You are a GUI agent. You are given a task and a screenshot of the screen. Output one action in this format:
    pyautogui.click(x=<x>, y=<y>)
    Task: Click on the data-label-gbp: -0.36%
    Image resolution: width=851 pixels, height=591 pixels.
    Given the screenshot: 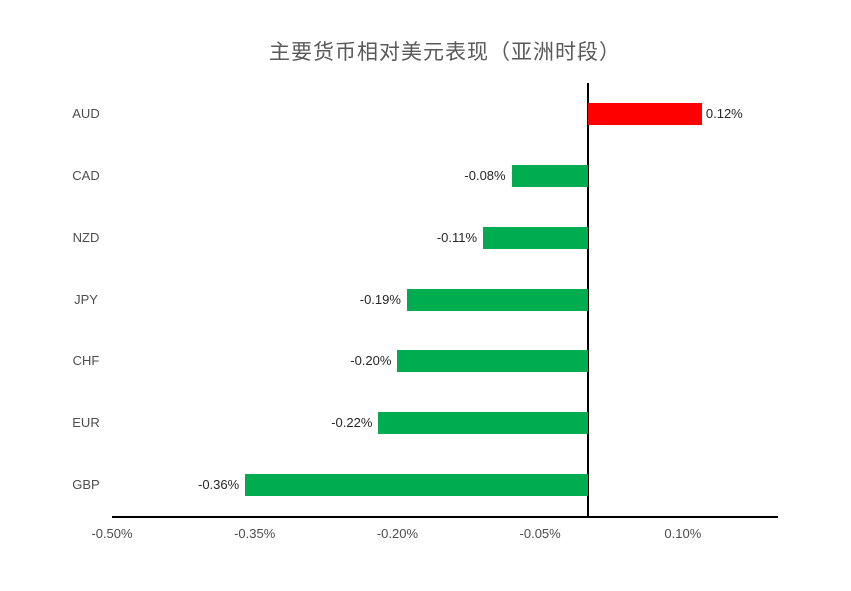 What is the action you would take?
    pyautogui.click(x=219, y=485)
    